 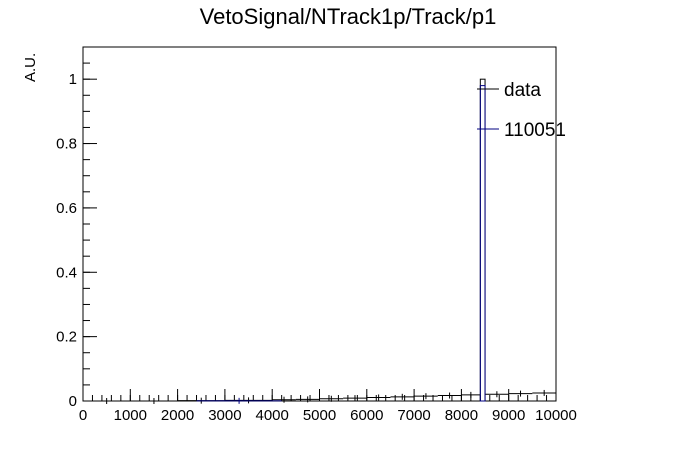 What do you see at coordinates (224, 415) in the screenshot?
I see `x-tick-label: 3000` at bounding box center [224, 415].